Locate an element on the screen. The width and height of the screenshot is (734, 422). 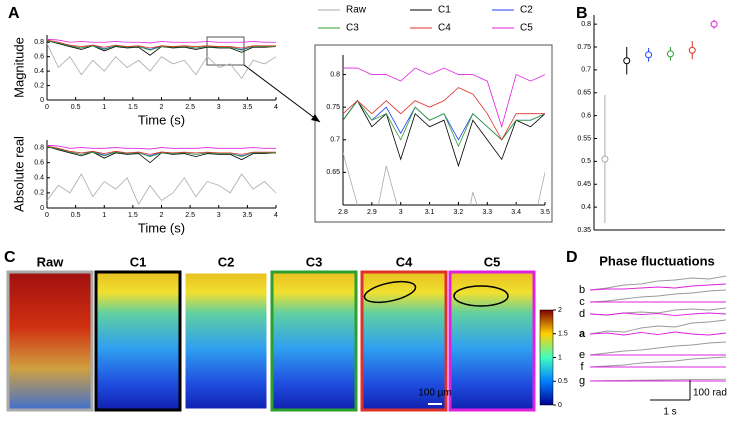
legend-label: C2 is located at coordinates (526, 10).